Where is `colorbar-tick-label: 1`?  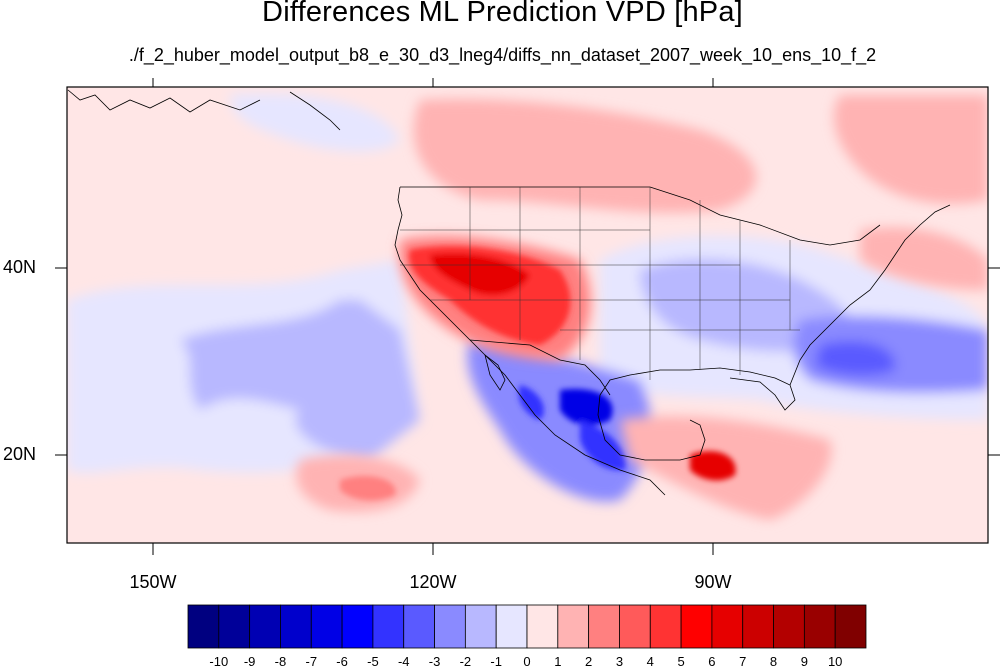
colorbar-tick-label: 1 is located at coordinates (558, 661).